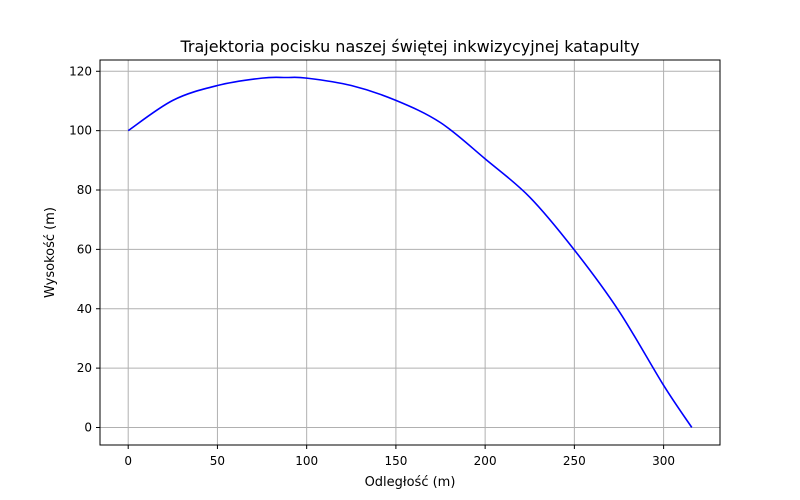 Image resolution: width=800 pixels, height=500 pixels. What do you see at coordinates (80, 71) in the screenshot?
I see `y-tick-label: 120` at bounding box center [80, 71].